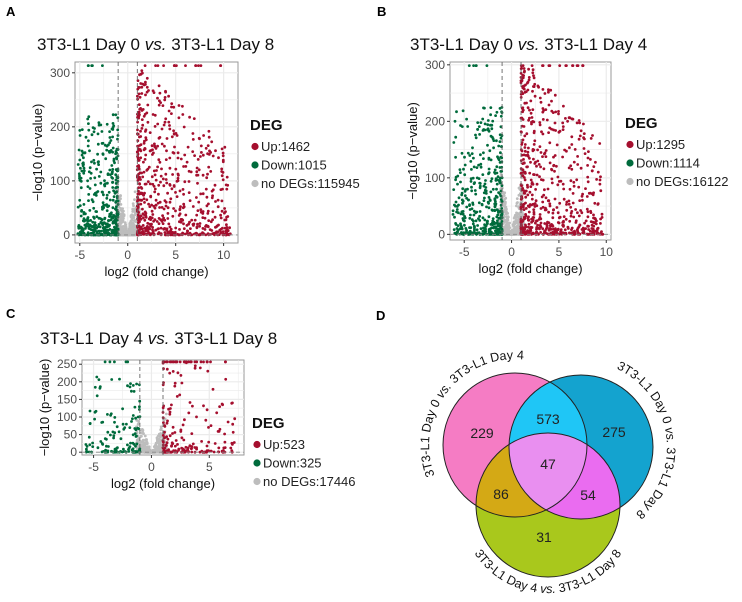 This screenshot has height=602, width=742. What do you see at coordinates (441, 234) in the screenshot?
I see `y-tick-label: 0` at bounding box center [441, 234].